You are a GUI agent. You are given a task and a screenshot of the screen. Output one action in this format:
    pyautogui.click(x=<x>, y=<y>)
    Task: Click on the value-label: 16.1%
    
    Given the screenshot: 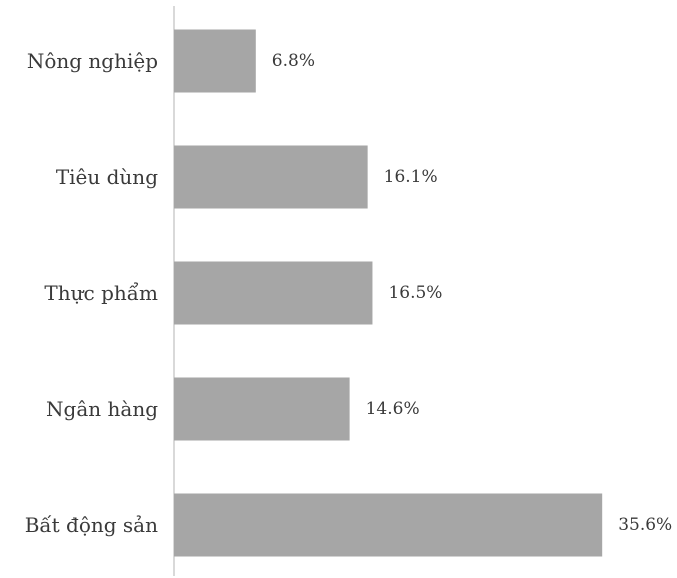 What is the action you would take?
    pyautogui.click(x=411, y=177)
    